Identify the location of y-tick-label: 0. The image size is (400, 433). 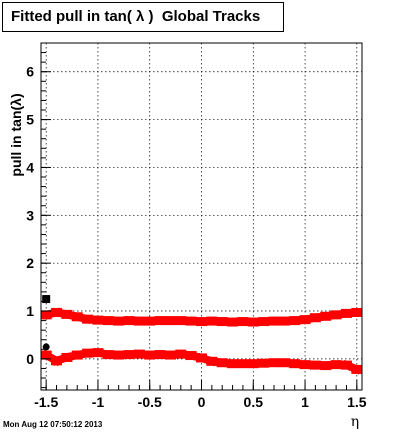
(30, 359).